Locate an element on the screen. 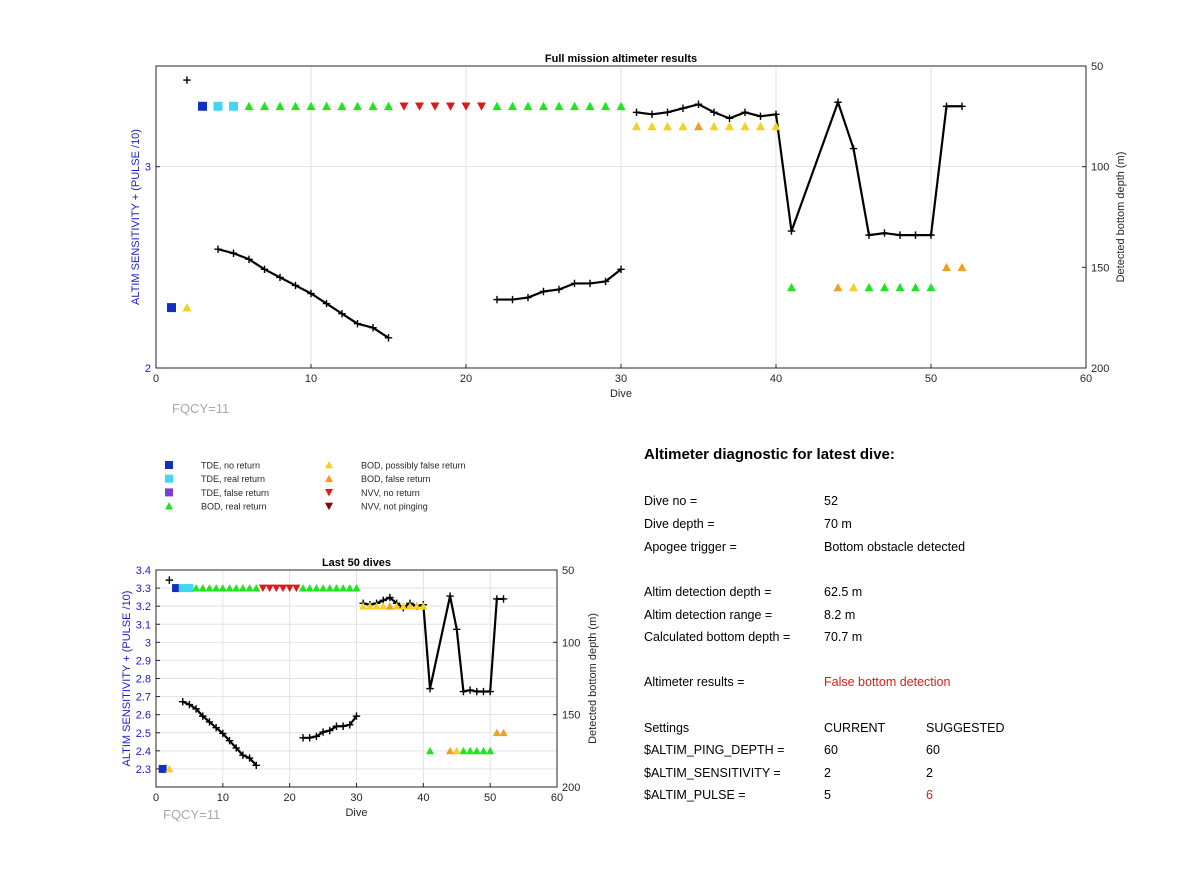 The image size is (1200, 885). y2-tick-label: 100 is located at coordinates (571, 643).